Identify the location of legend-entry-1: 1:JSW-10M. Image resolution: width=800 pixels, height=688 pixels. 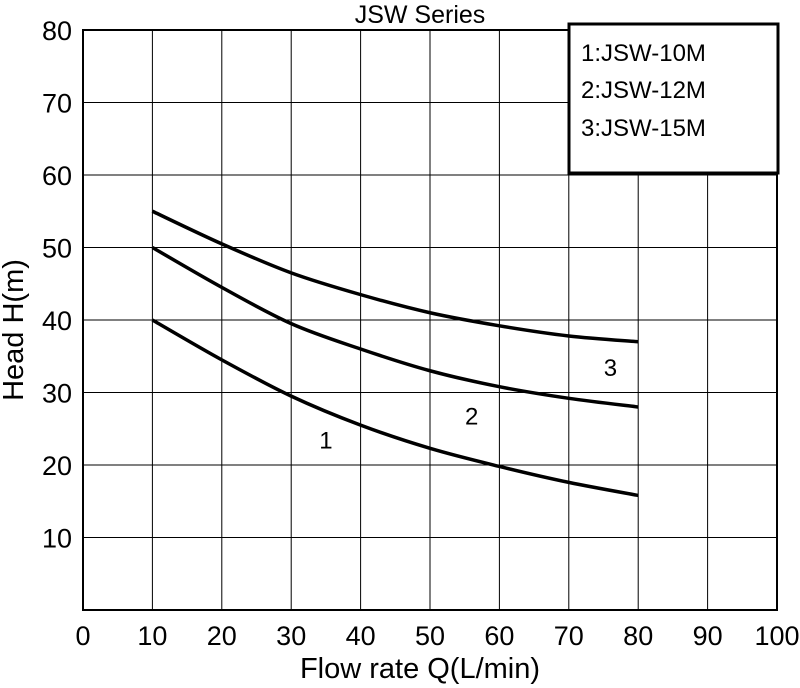
(643, 53).